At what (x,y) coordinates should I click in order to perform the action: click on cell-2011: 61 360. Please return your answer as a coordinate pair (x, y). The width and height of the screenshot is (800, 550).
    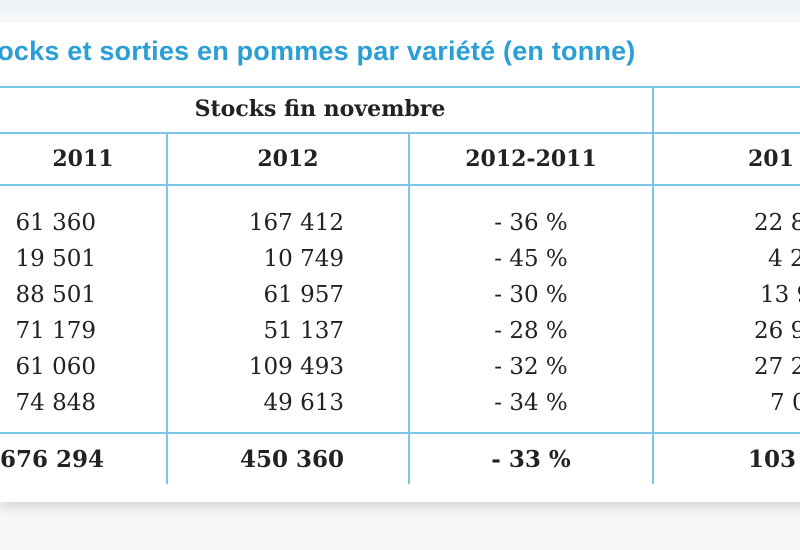
    Looking at the image, I should click on (55, 223).